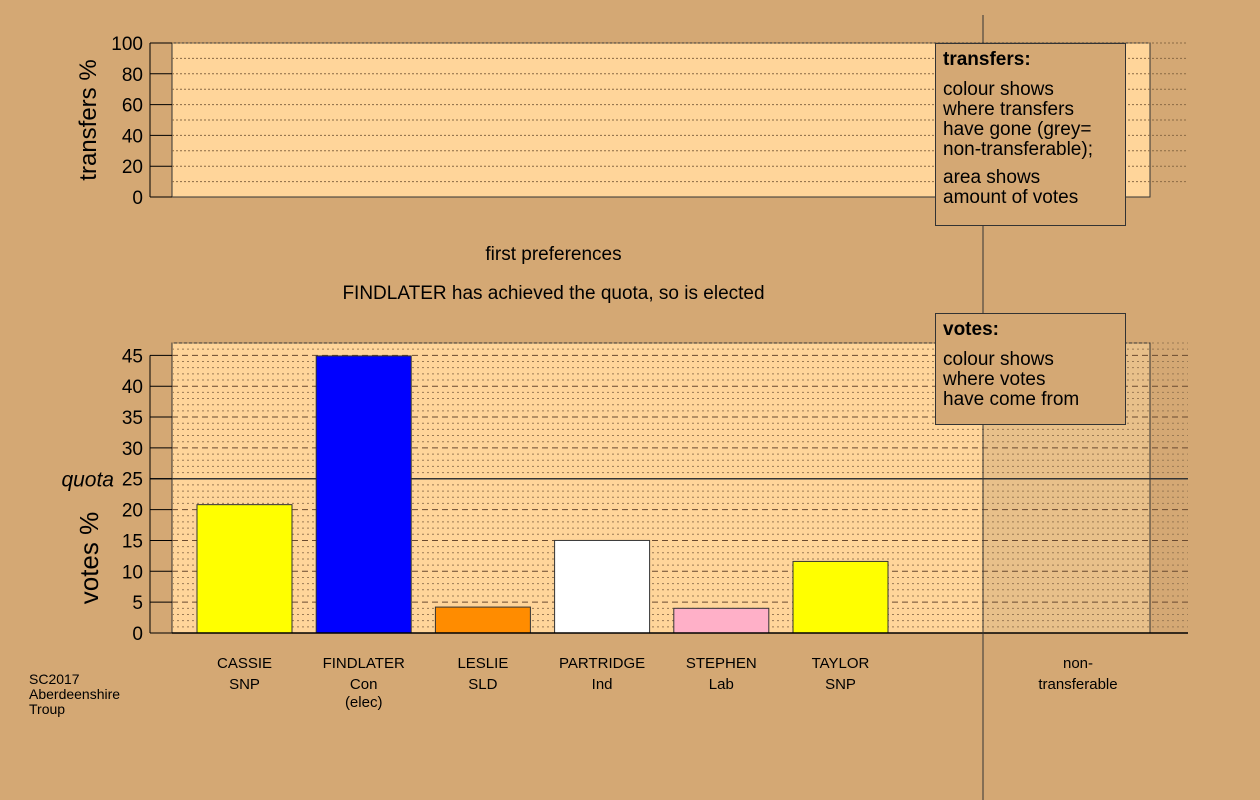 This screenshot has width=1260, height=800. What do you see at coordinates (137, 198) in the screenshot?
I see `transfers-tick-label: 0` at bounding box center [137, 198].